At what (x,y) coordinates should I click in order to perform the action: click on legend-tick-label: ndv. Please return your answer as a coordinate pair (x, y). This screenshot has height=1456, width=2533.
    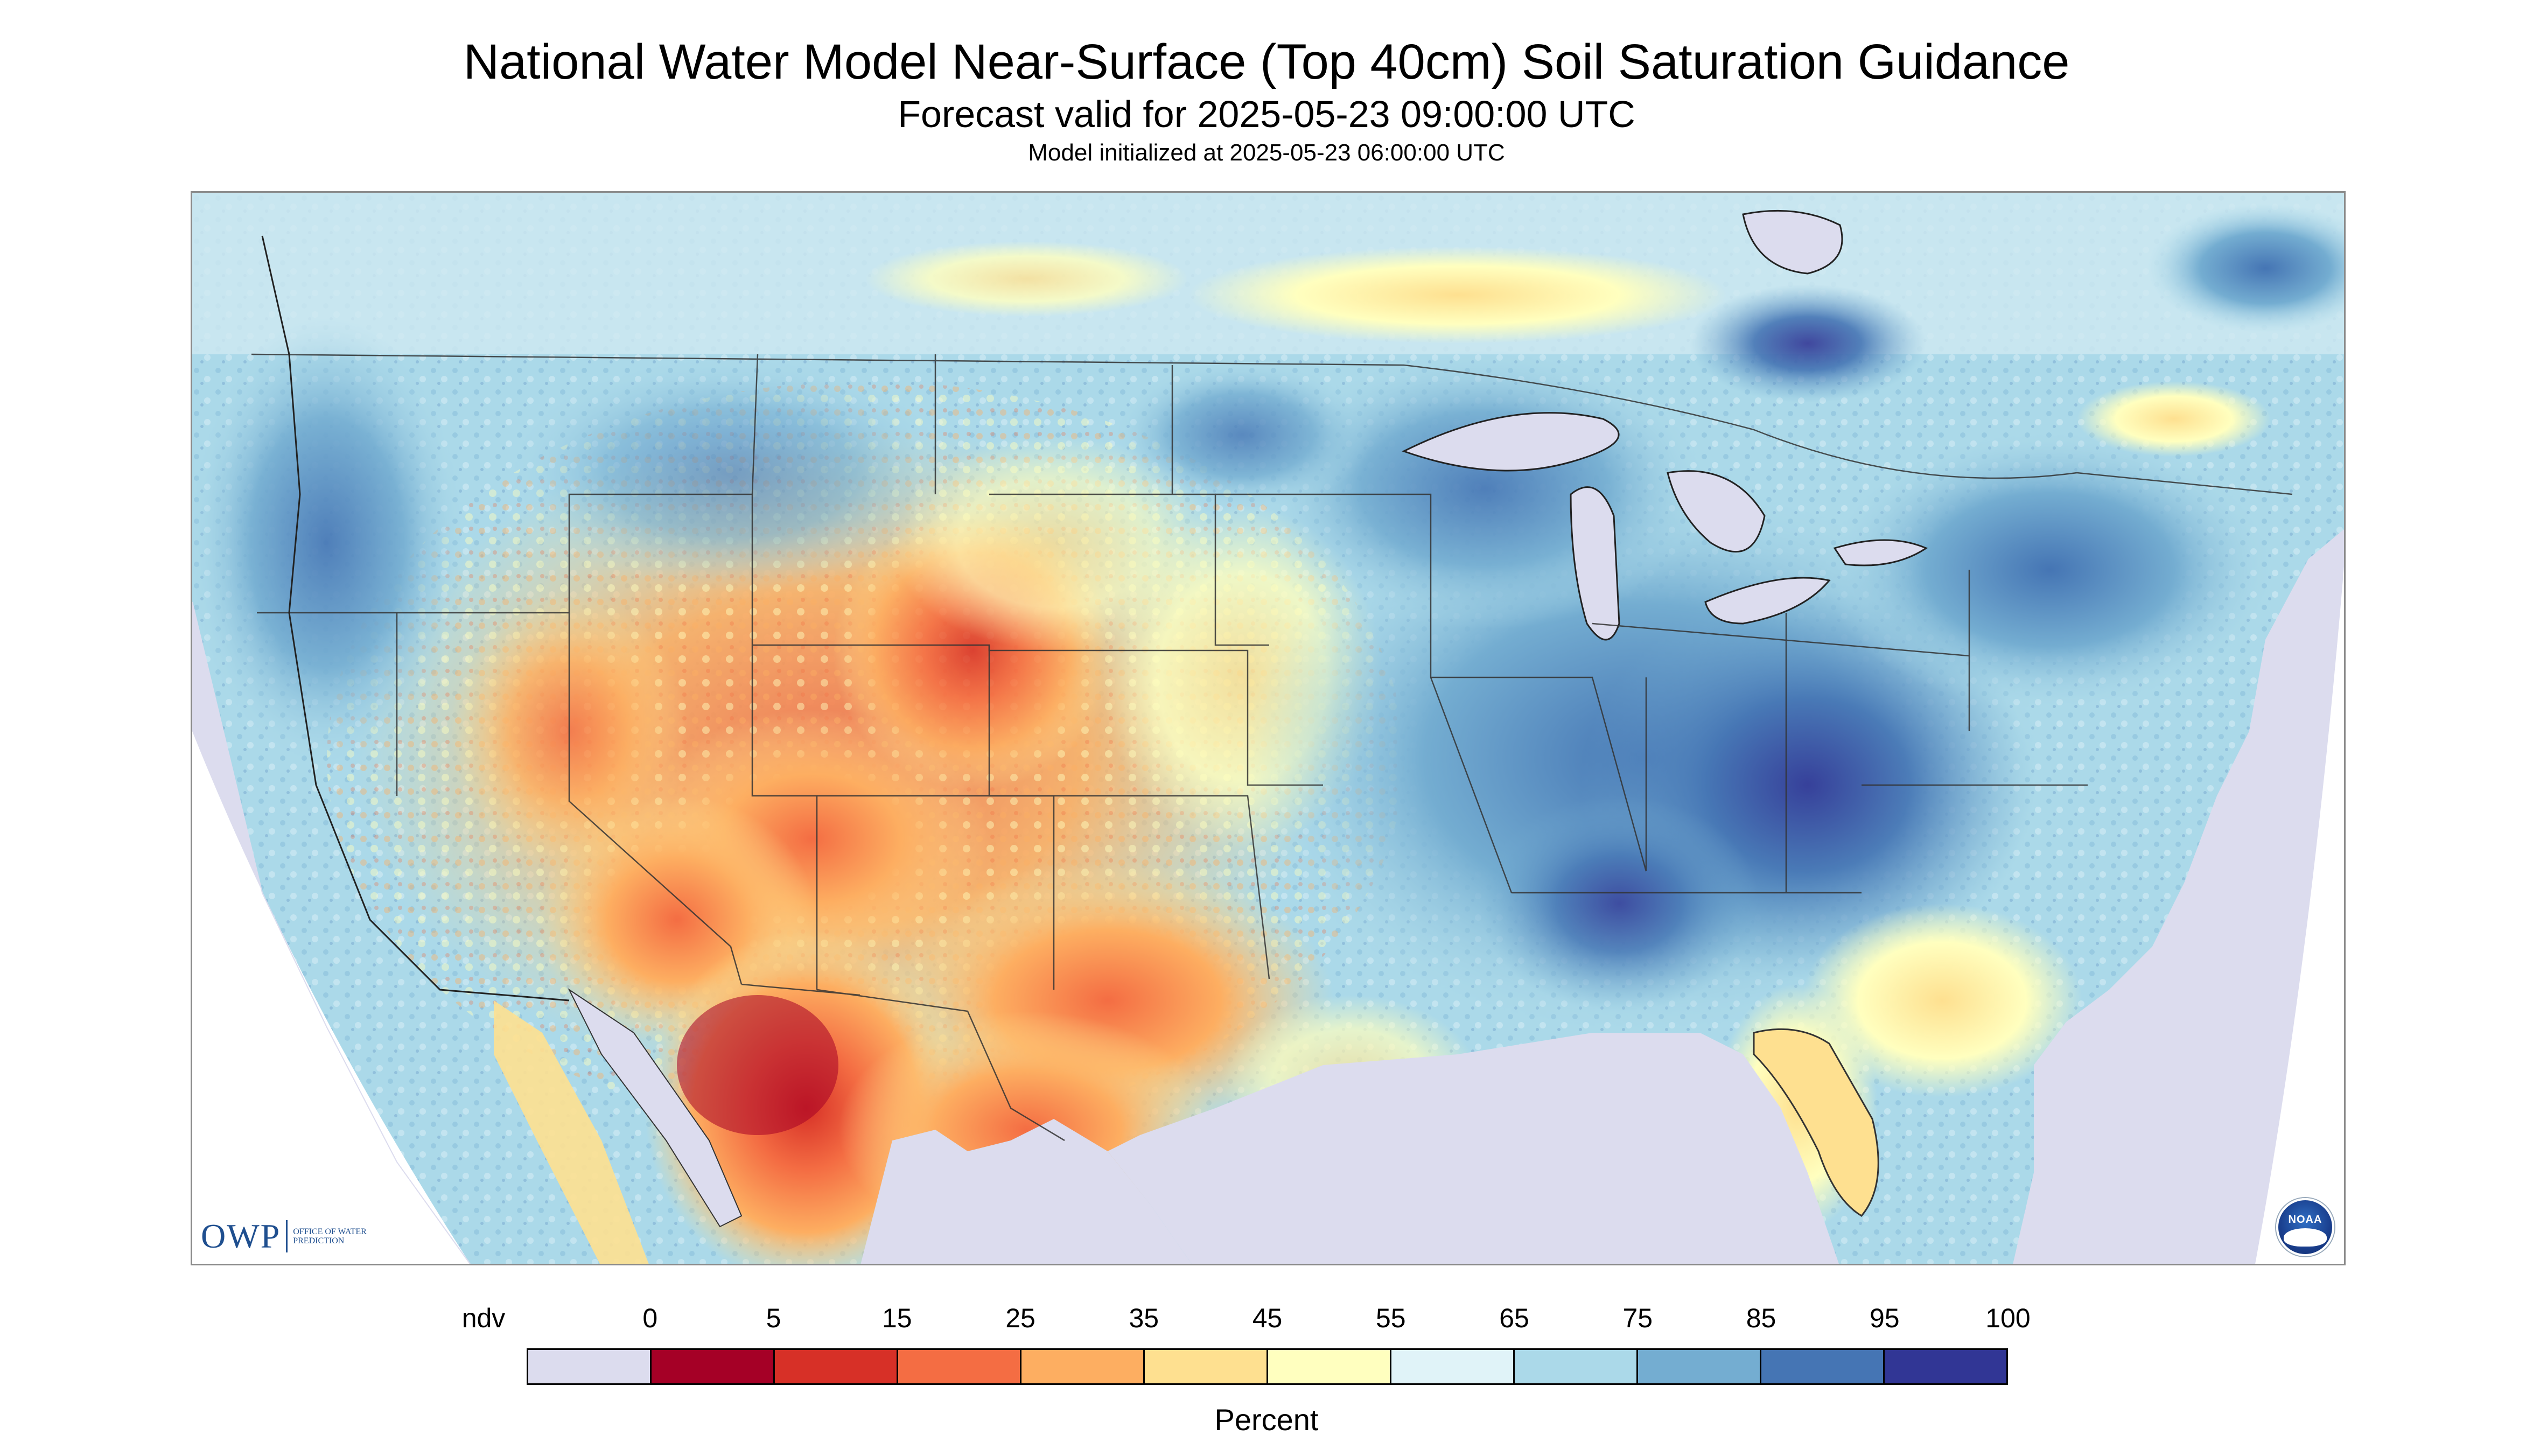
    Looking at the image, I should click on (483, 1318).